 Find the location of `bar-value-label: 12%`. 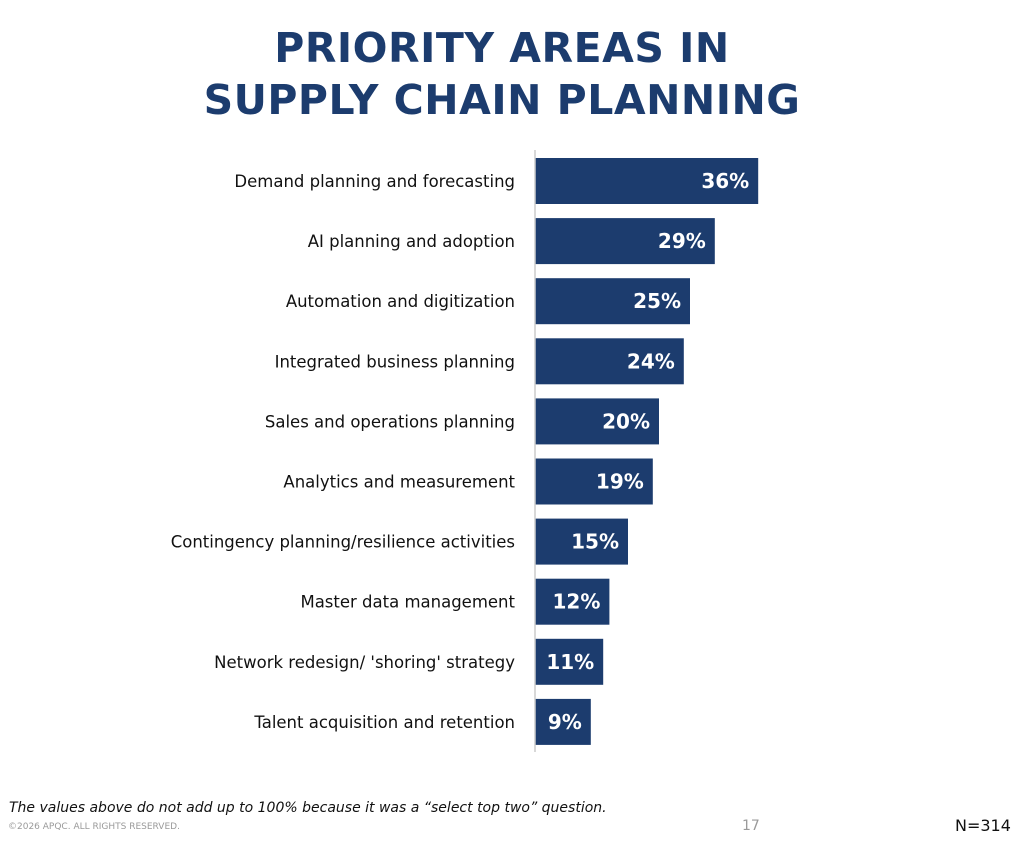

bar-value-label: 12% is located at coordinates (577, 602).